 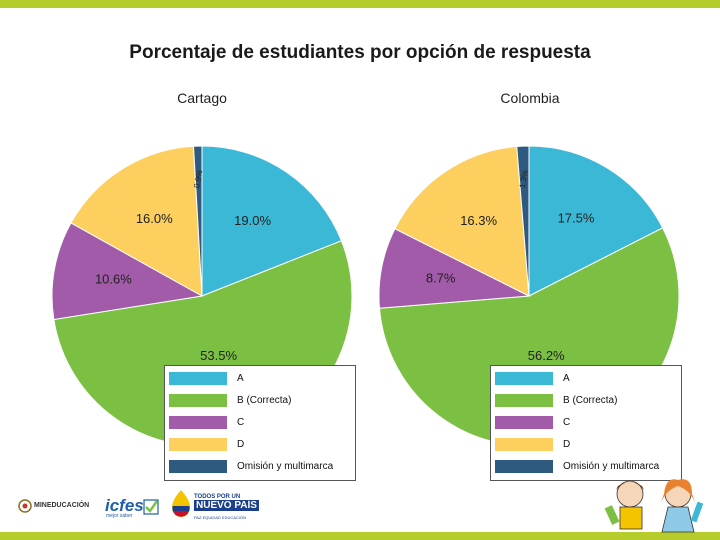 I want to click on slice-label-omision: 0.9%, so click(x=198, y=179).